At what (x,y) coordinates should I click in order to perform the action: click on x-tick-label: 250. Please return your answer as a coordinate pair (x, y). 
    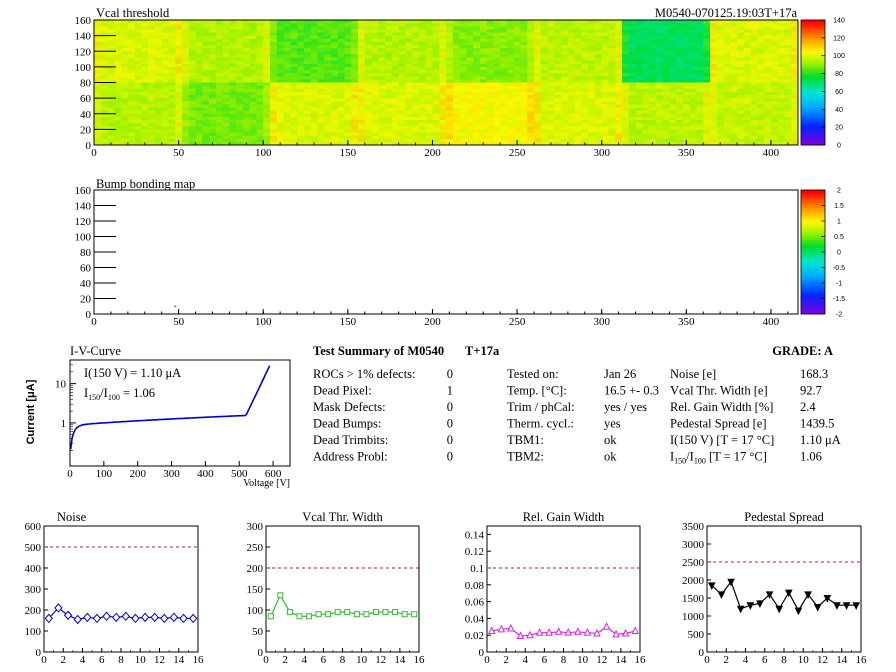
    Looking at the image, I should click on (517, 322).